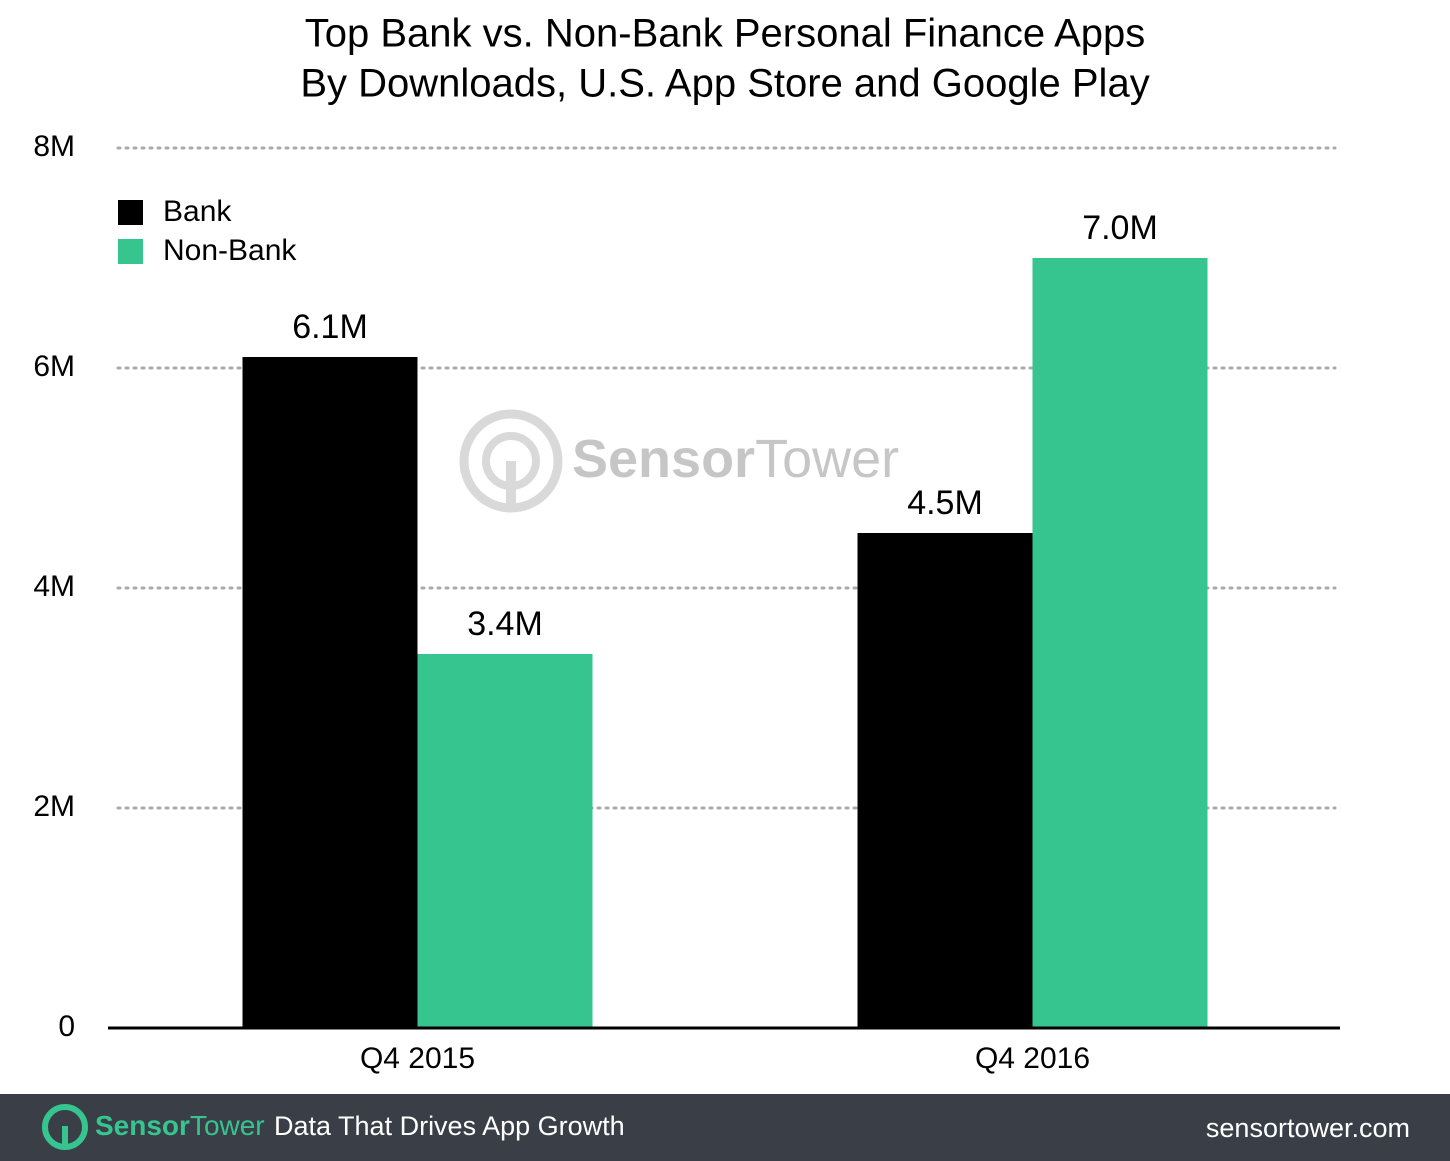  What do you see at coordinates (54, 586) in the screenshot?
I see `y-tick-label: 4M` at bounding box center [54, 586].